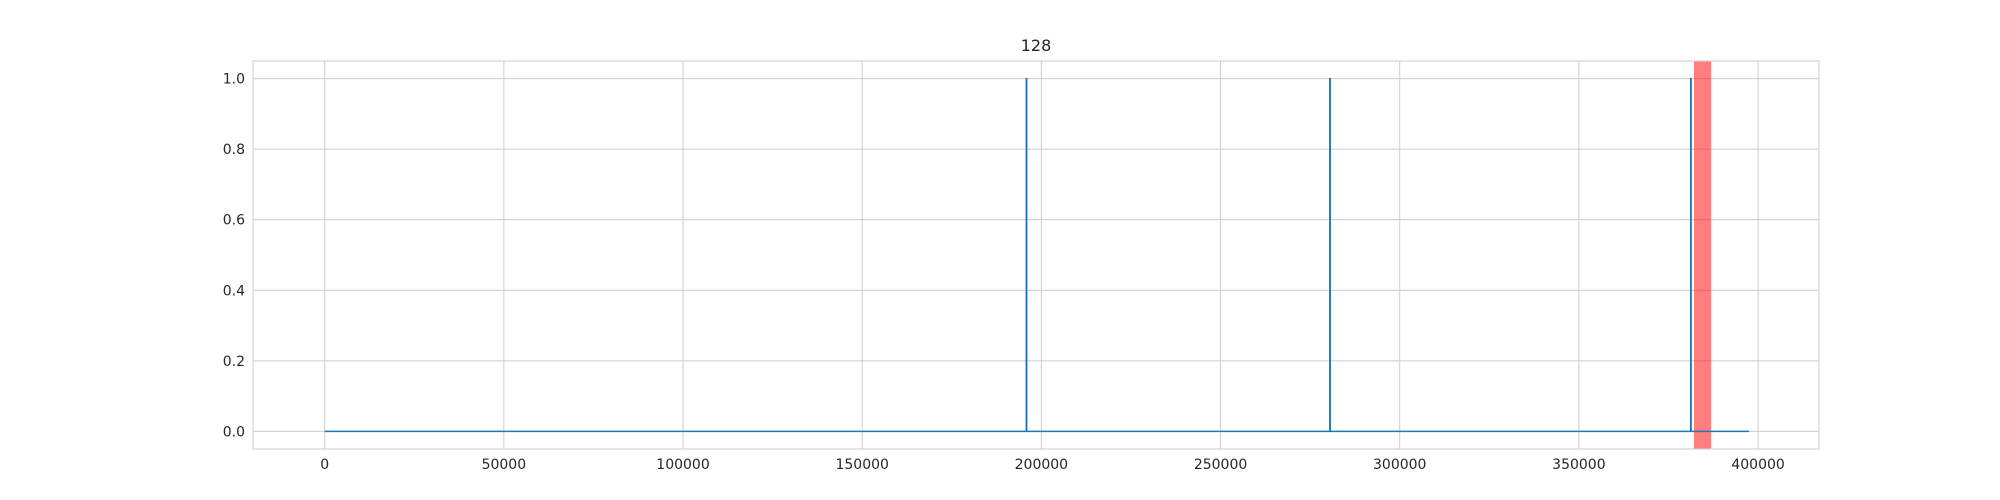  I want to click on x-tick-label: 400000, so click(1757, 465).